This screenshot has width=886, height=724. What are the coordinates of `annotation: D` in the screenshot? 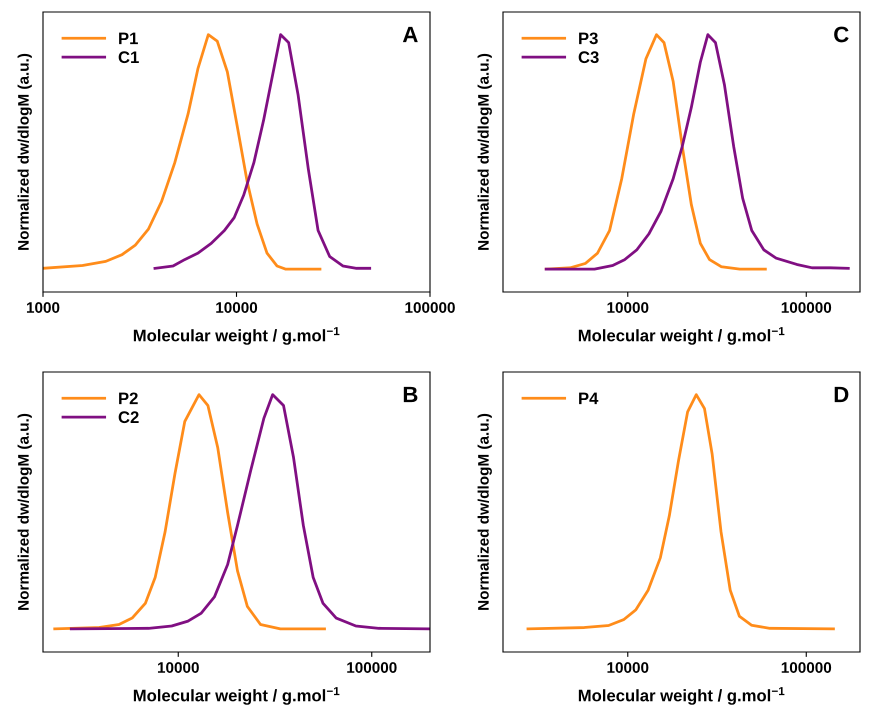 It's located at (841, 394).